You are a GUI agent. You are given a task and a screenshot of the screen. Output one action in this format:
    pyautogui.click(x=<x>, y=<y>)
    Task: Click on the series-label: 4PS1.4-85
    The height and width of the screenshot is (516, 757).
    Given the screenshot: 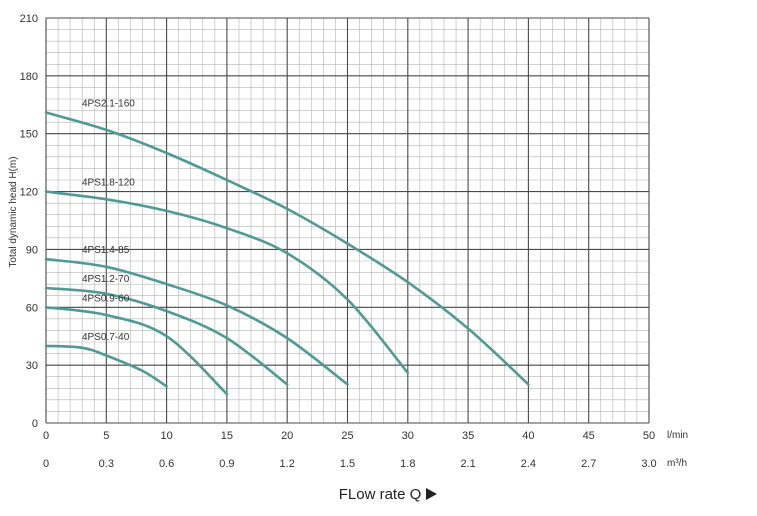 What is the action you would take?
    pyautogui.click(x=106, y=250)
    